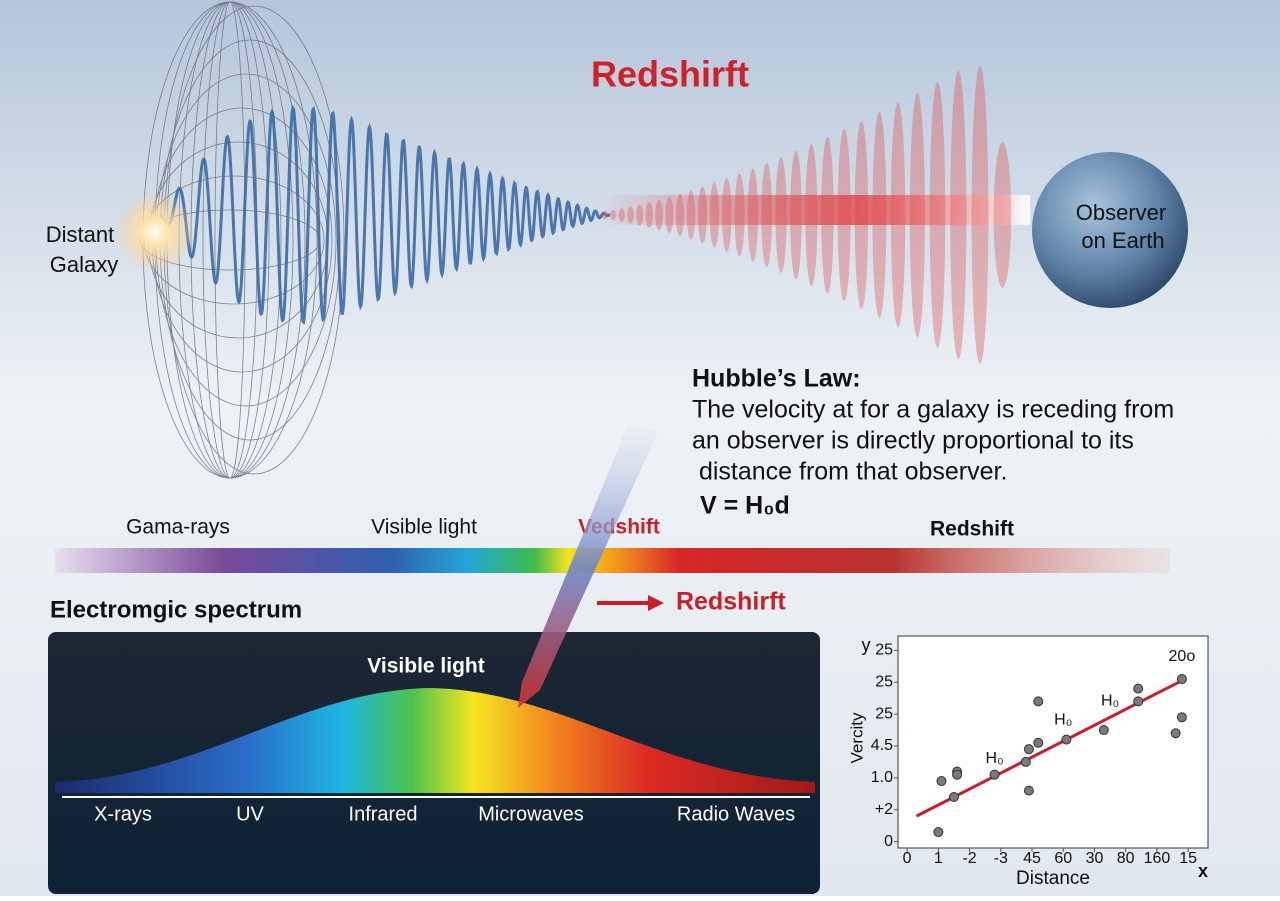  Describe the element at coordinates (884, 809) in the screenshot. I see `y-tick-label: +2` at that location.